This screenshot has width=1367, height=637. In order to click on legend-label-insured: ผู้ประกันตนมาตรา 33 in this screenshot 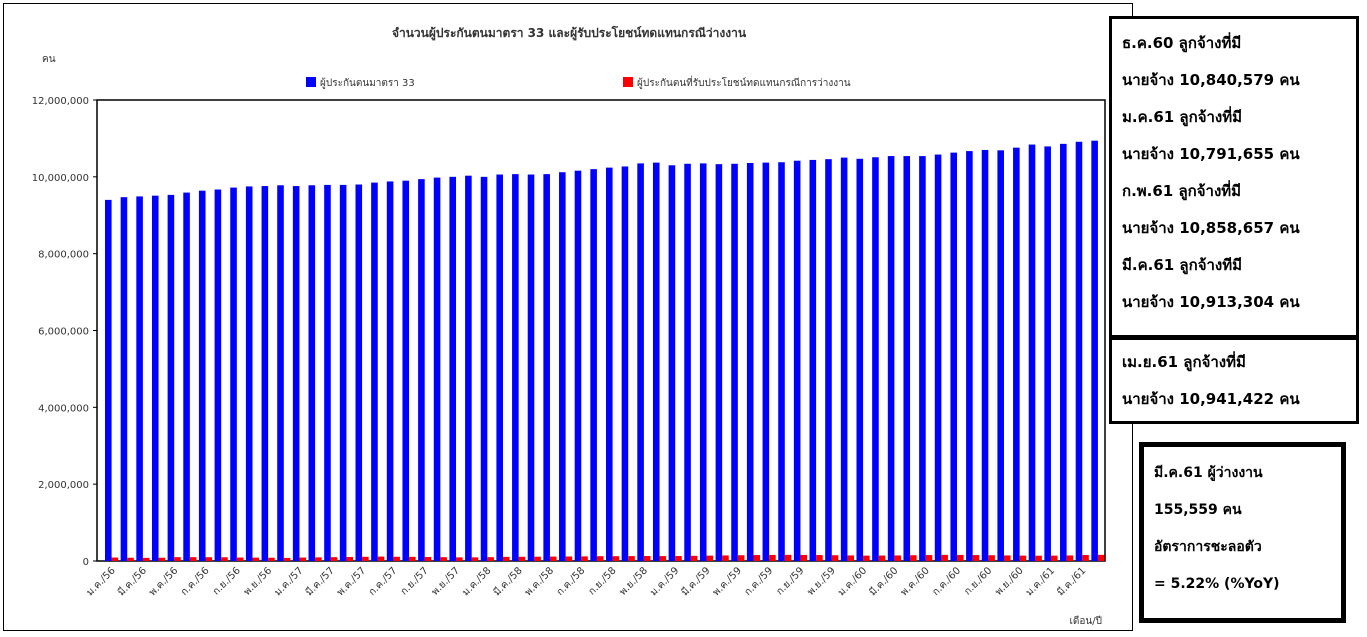, I will do `click(367, 83)`.